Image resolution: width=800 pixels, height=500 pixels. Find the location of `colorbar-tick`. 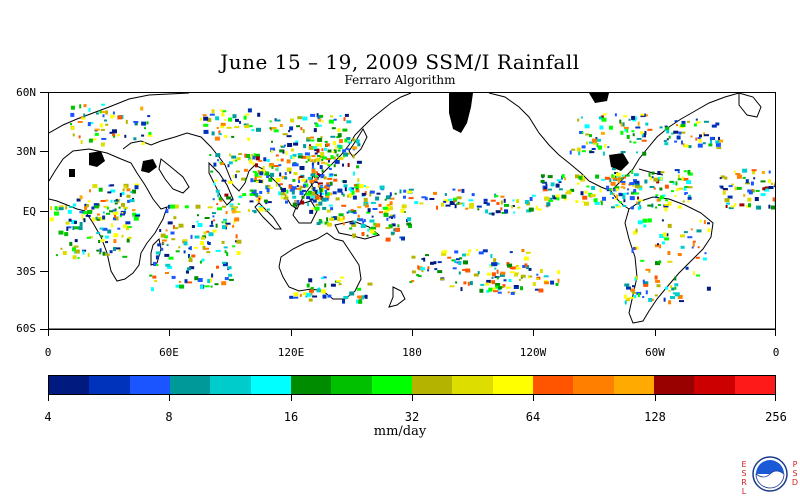

colorbar-tick is located at coordinates (48, 398).